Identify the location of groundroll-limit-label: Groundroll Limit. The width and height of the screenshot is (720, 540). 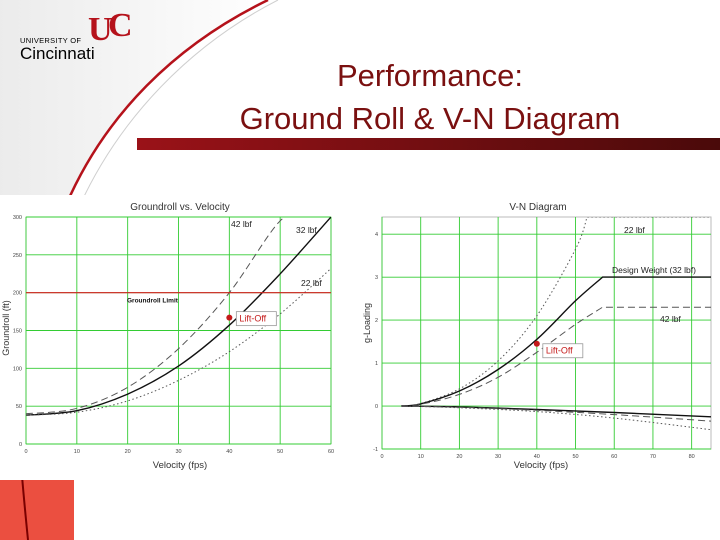
(153, 301).